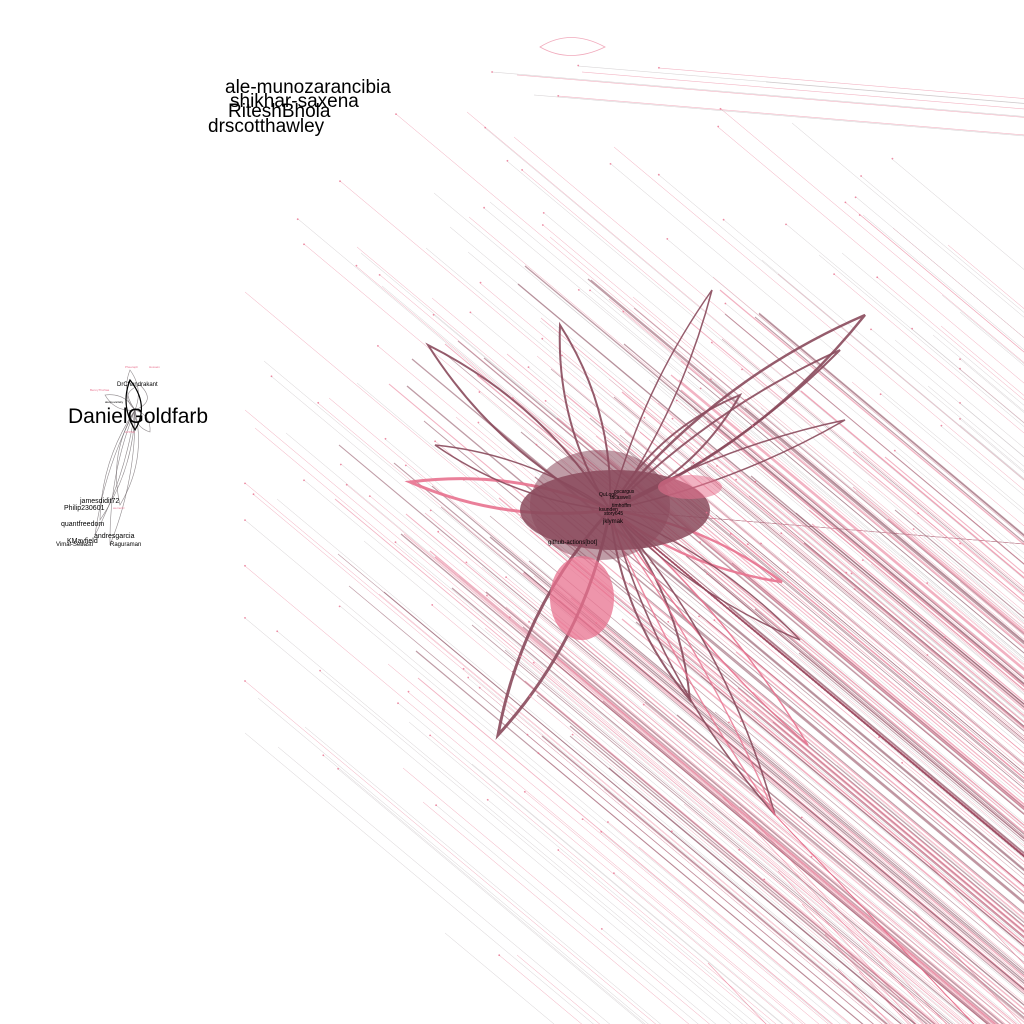 The height and width of the screenshot is (1024, 1024). I want to click on left-node-label-pink: BennyThoNaa, so click(100, 390).